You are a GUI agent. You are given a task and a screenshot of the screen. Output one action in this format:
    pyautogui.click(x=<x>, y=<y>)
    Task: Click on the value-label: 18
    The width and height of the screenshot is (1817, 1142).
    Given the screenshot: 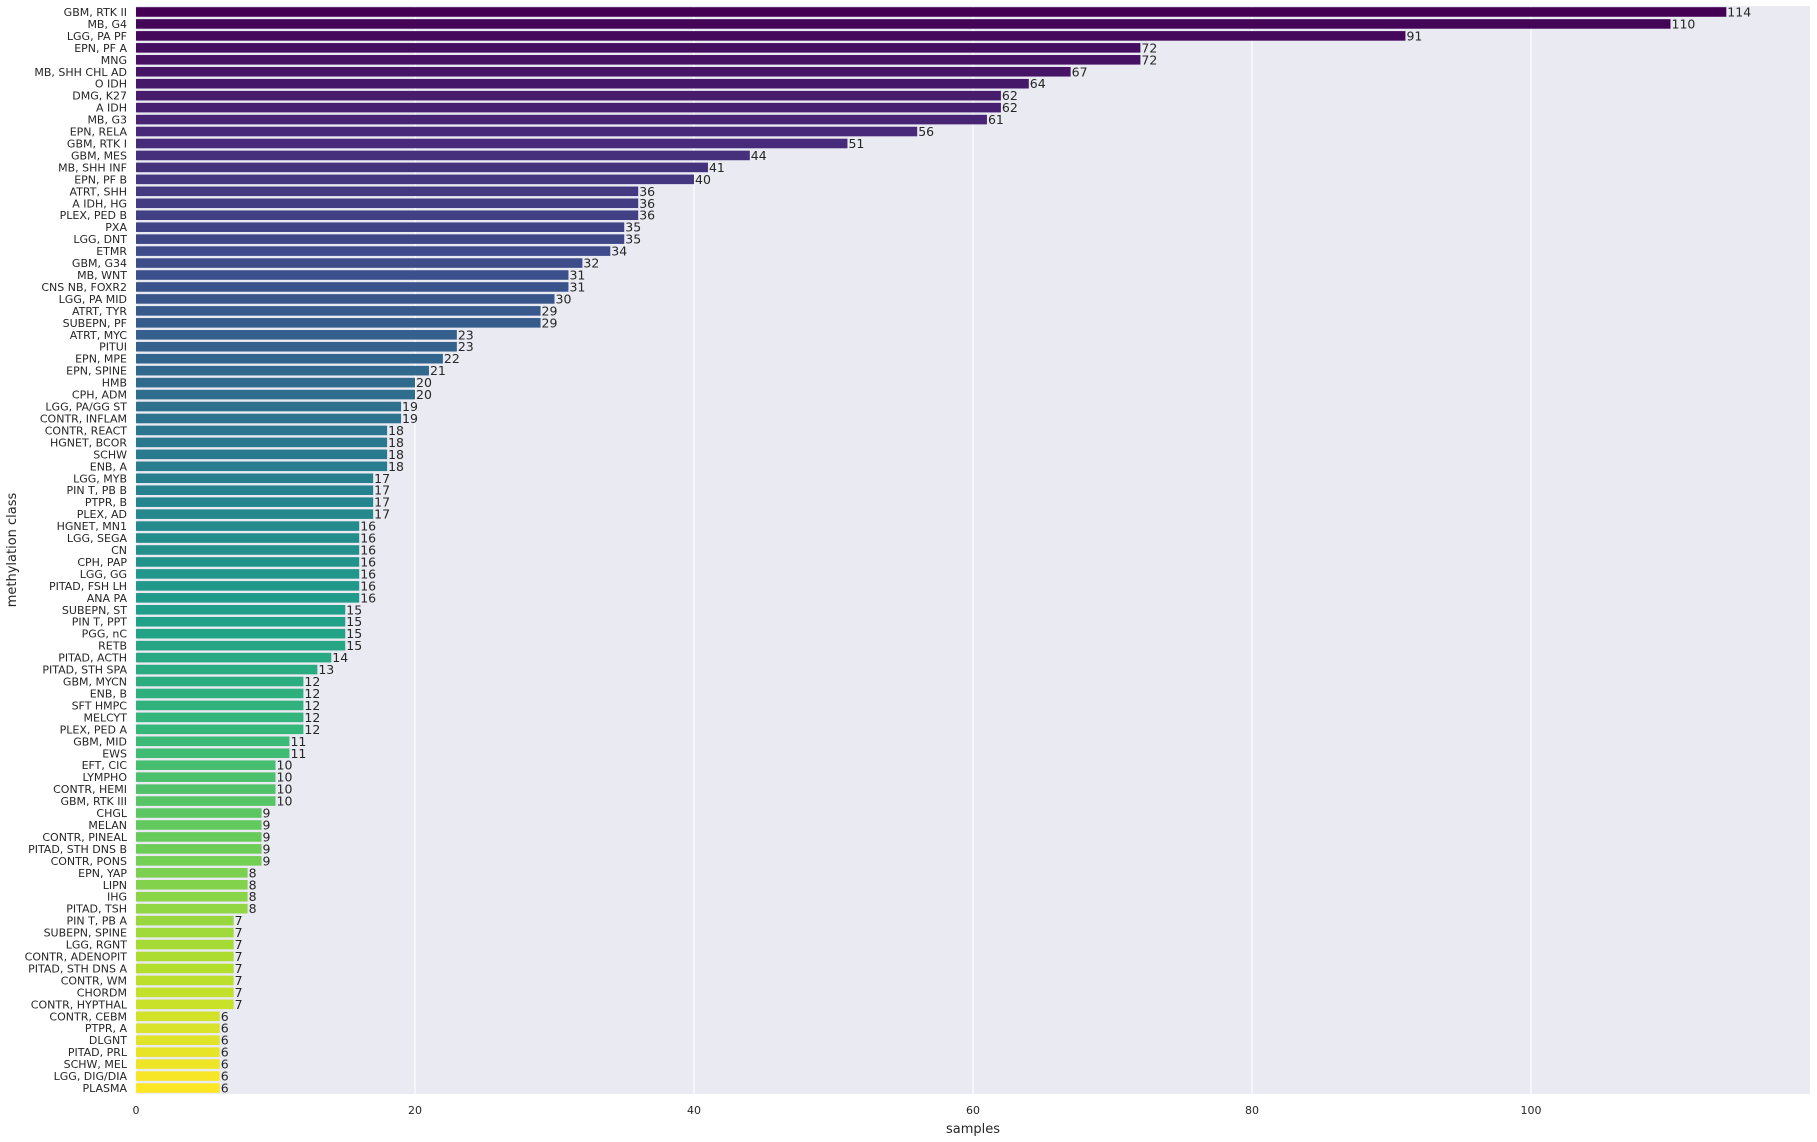 What is the action you would take?
    pyautogui.click(x=396, y=454)
    